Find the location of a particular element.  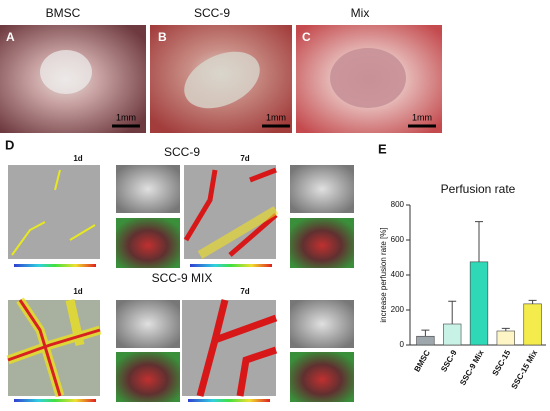

y-axis-label: increase perfusion rate [%] is located at coordinates (383, 274).